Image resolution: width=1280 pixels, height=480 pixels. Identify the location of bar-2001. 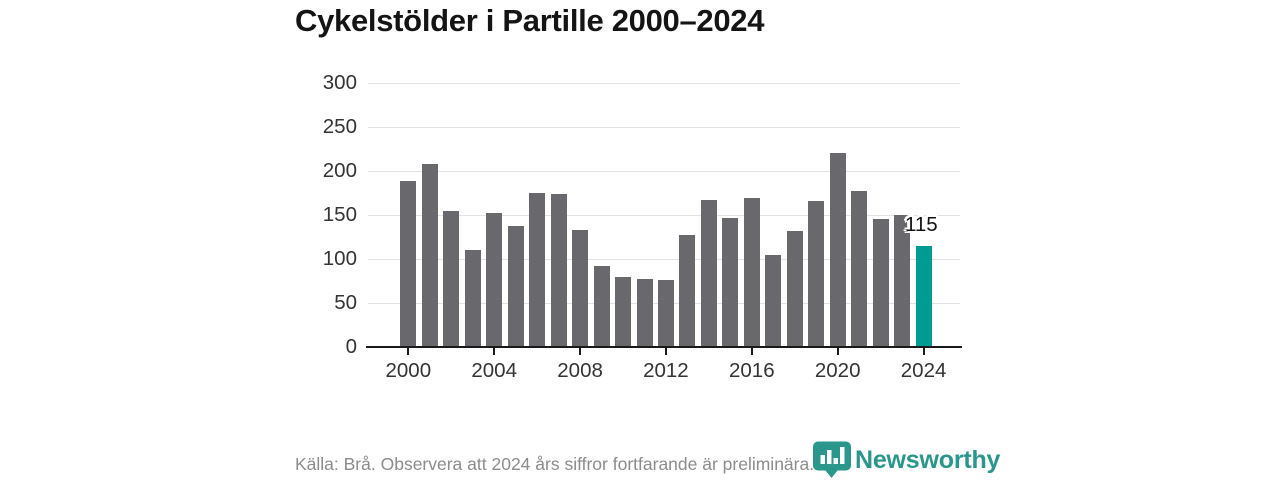
(429, 255).